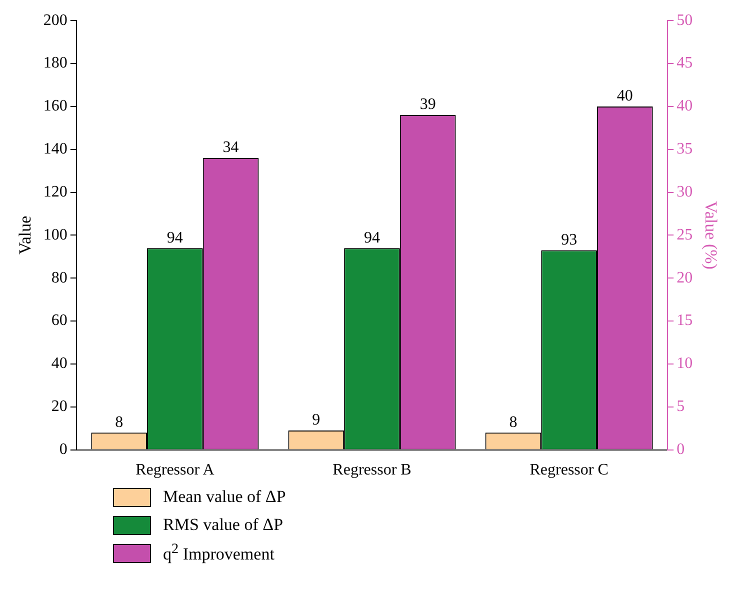 This screenshot has height=601, width=740. What do you see at coordinates (55, 106) in the screenshot?
I see `y-tick-label: 160` at bounding box center [55, 106].